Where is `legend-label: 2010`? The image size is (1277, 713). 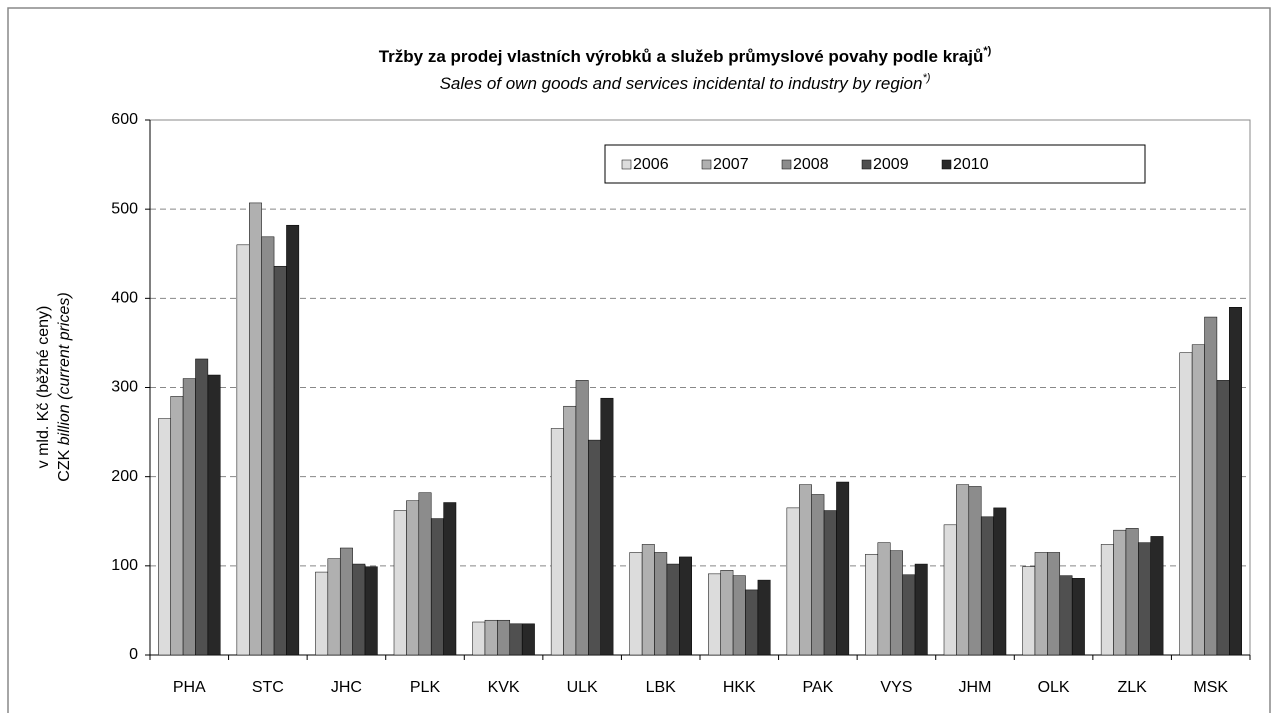 legend-label: 2010 is located at coordinates (971, 164).